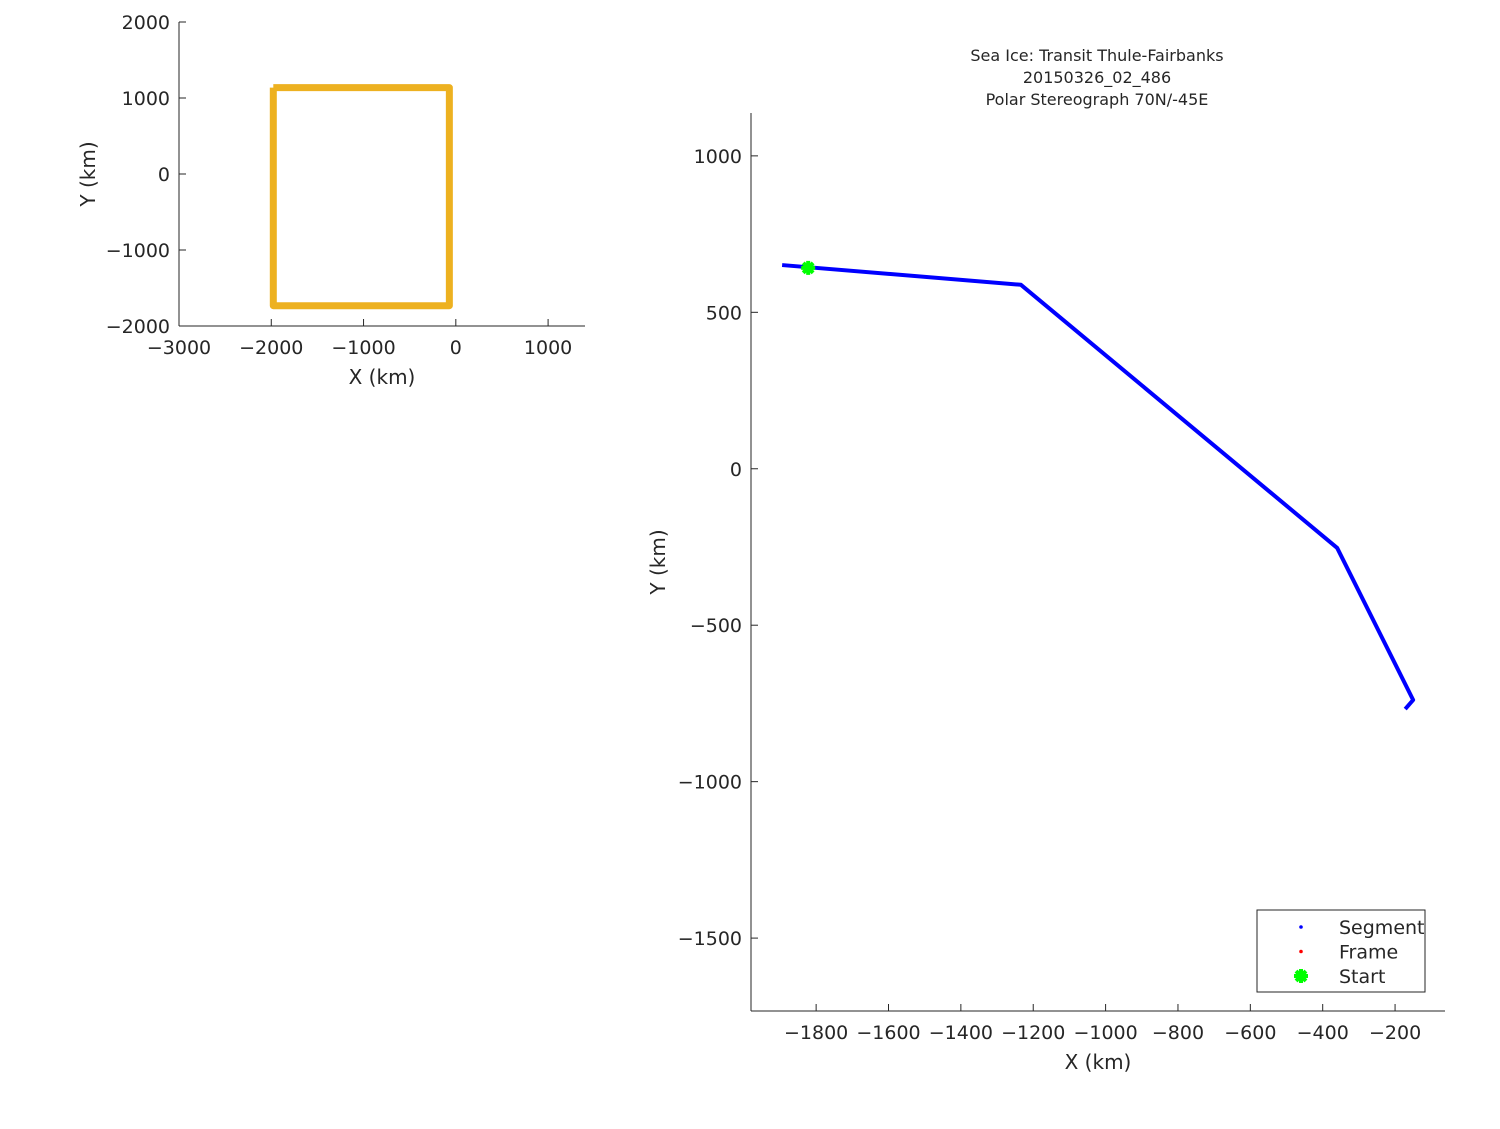 This screenshot has width=1500, height=1129. I want to click on y-tick-label: 2000, so click(146, 23).